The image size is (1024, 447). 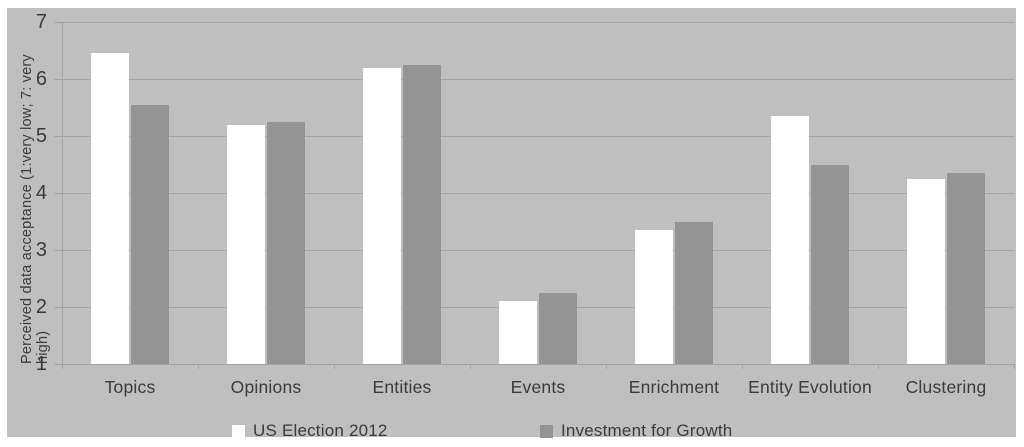 I want to click on y-tick-label: 1, so click(x=41, y=364).